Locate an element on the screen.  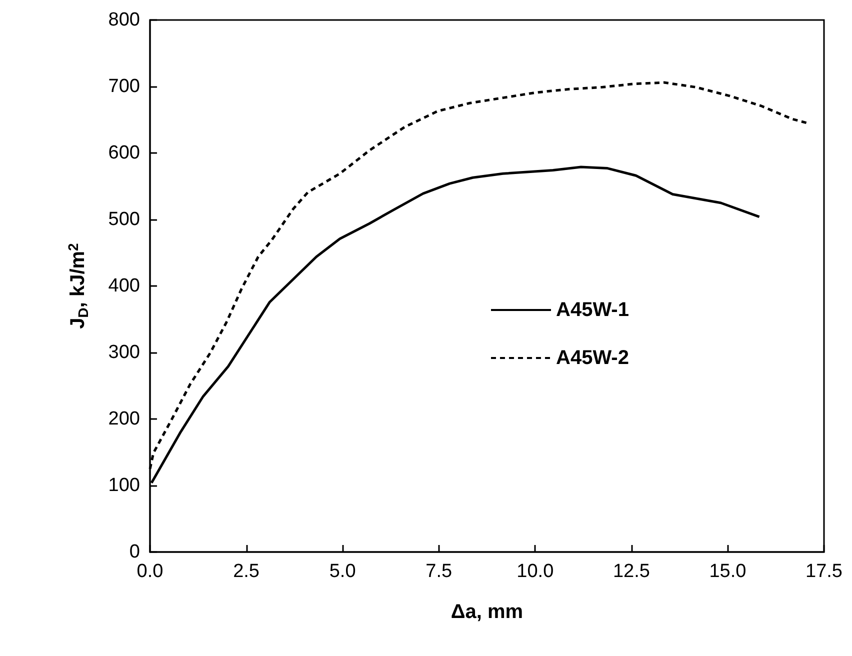
y-axis-title: JD, kJ/m2 is located at coordinates (78, 285).